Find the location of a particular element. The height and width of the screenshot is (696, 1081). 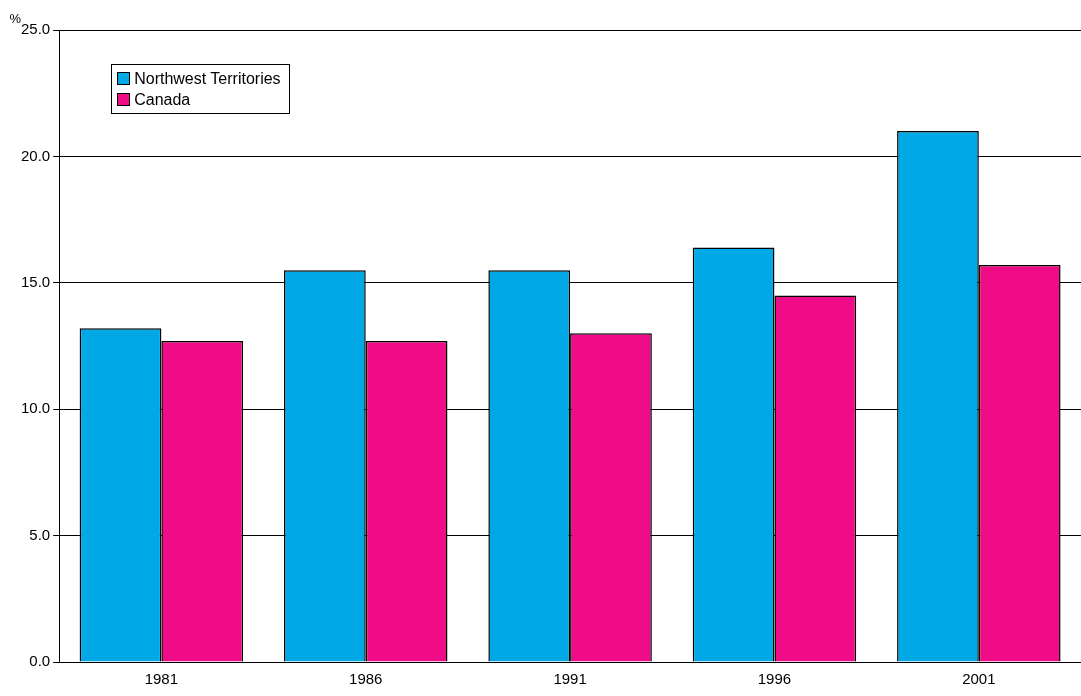

y-axis-title: % is located at coordinates (15, 19).